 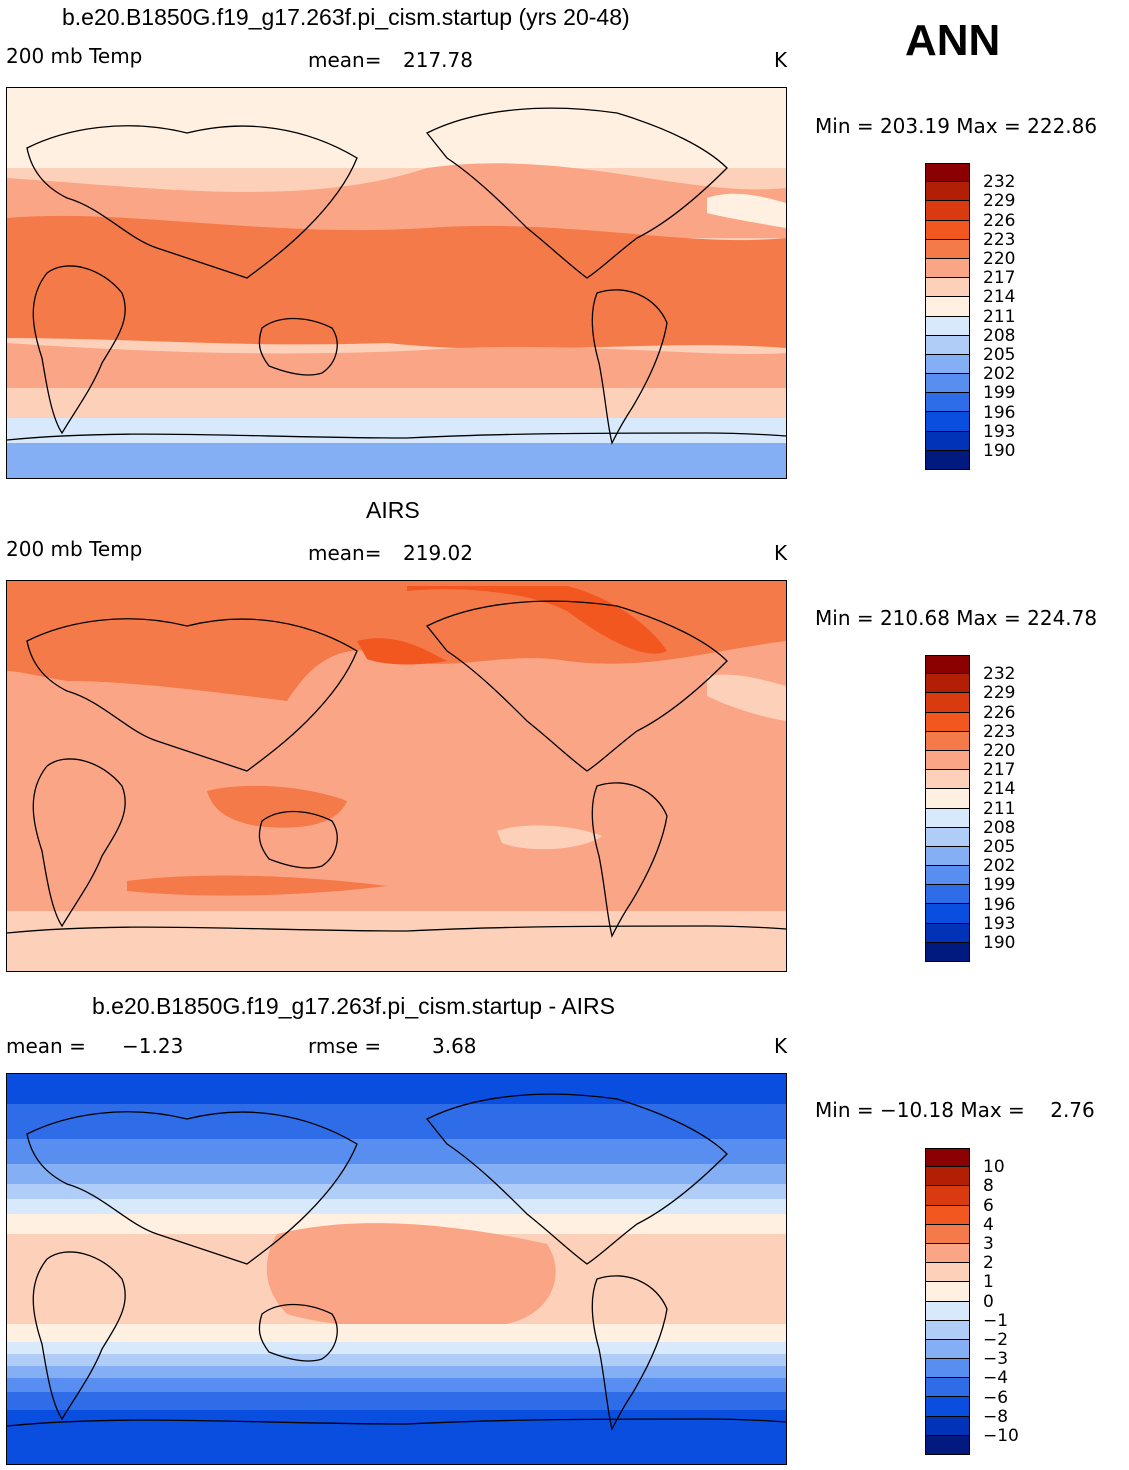 I want to click on panel-3-units: K, so click(x=781, y=1046).